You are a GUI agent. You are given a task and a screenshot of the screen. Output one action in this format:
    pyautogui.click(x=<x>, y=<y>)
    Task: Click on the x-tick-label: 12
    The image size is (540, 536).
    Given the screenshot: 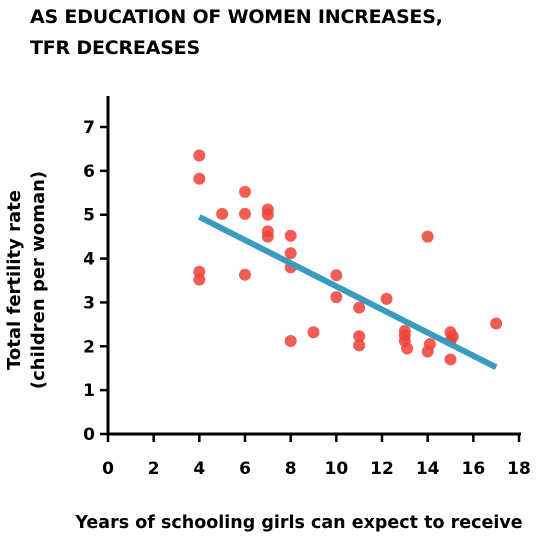 What is the action you would take?
    pyautogui.click(x=382, y=469)
    